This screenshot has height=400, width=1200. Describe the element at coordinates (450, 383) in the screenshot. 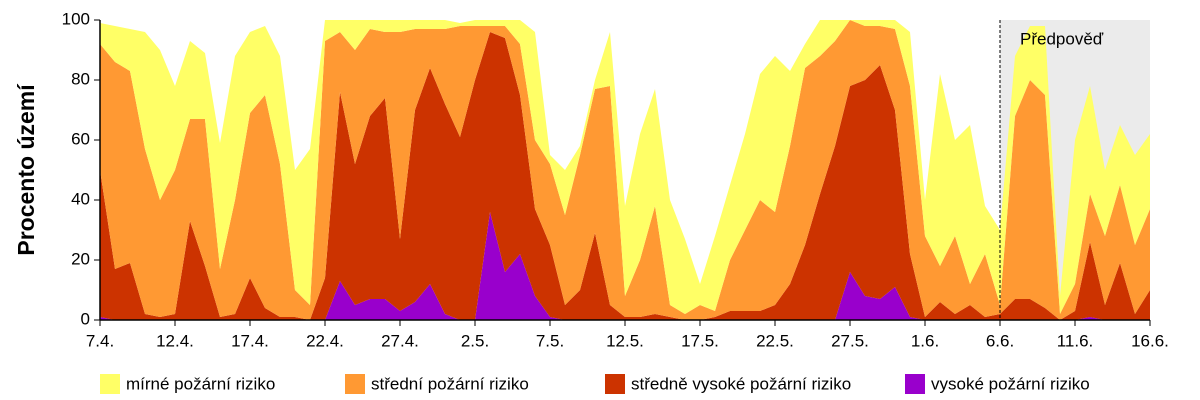

I see `legend-label: střední požární riziko` at that location.